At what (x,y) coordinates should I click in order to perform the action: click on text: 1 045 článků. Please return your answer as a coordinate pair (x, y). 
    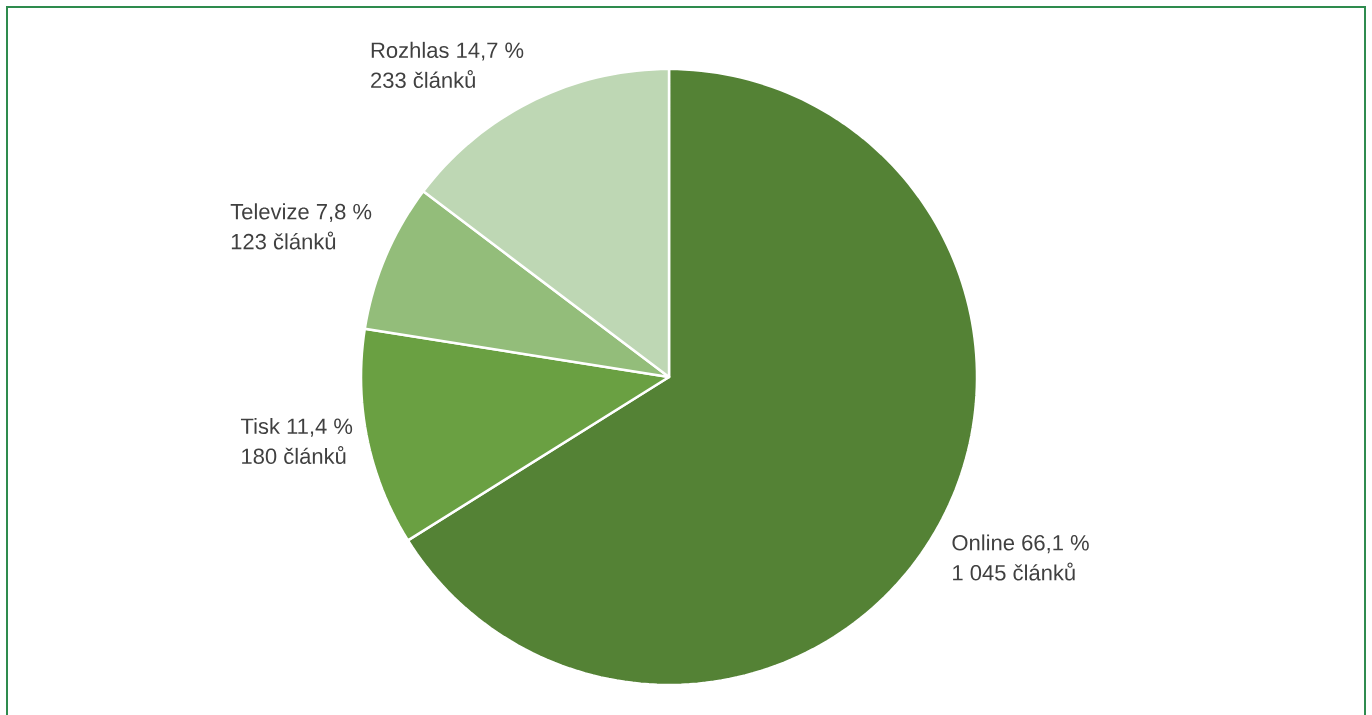
    Looking at the image, I should click on (1014, 571).